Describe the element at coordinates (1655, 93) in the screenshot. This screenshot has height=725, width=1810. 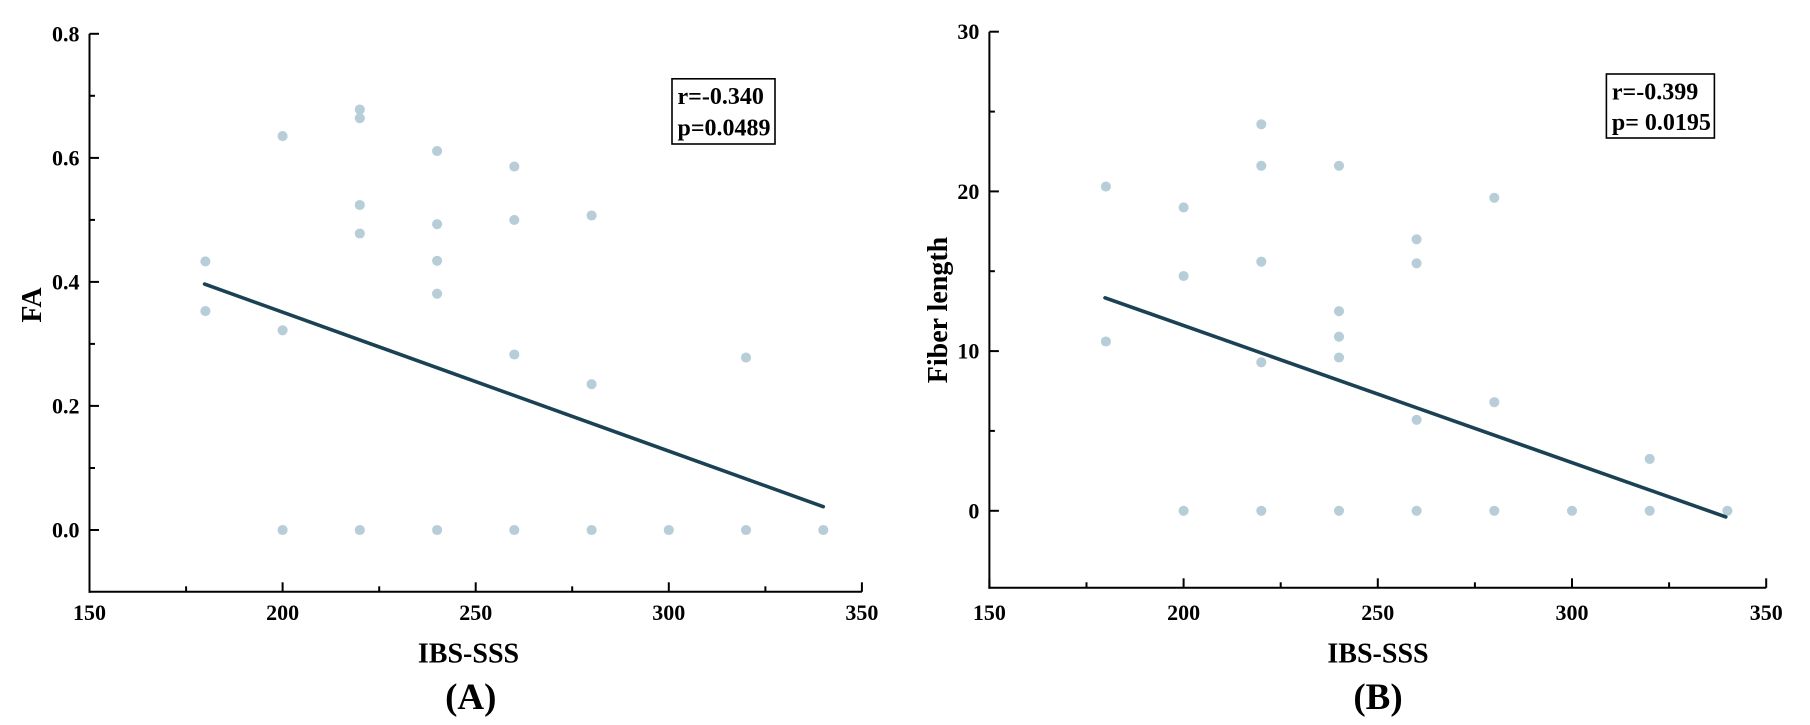
I see `svg-text: r=-0.399` at that location.